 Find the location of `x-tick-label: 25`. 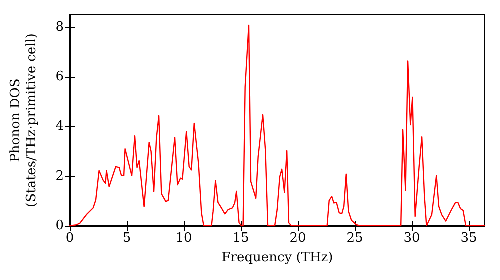

x-tick-label: 25 is located at coordinates (355, 238).